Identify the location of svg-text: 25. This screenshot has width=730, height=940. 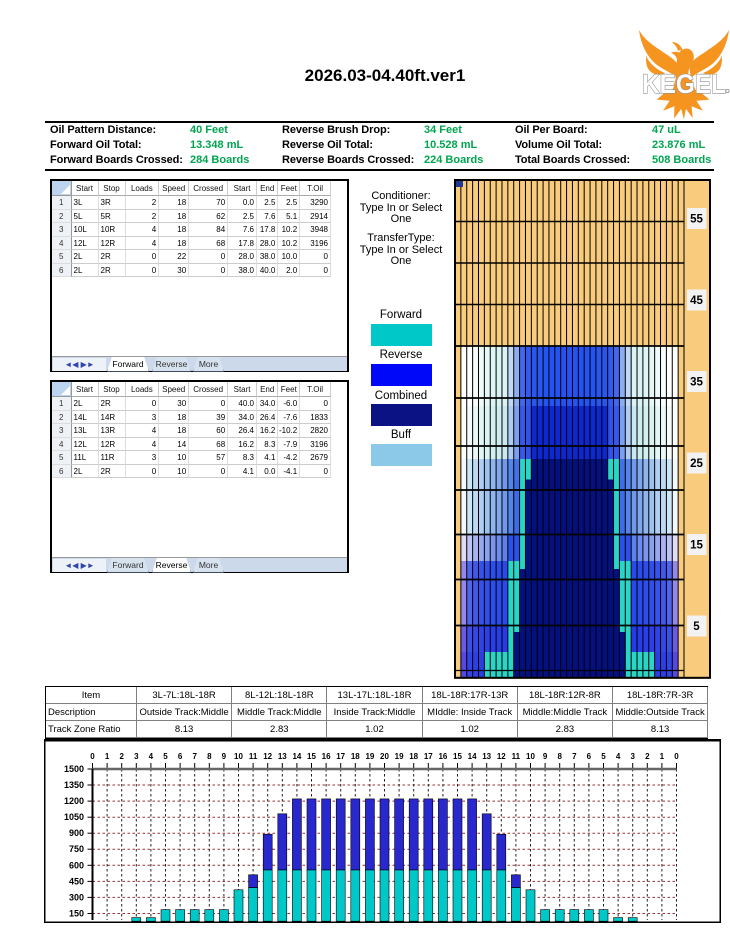
(696, 464).